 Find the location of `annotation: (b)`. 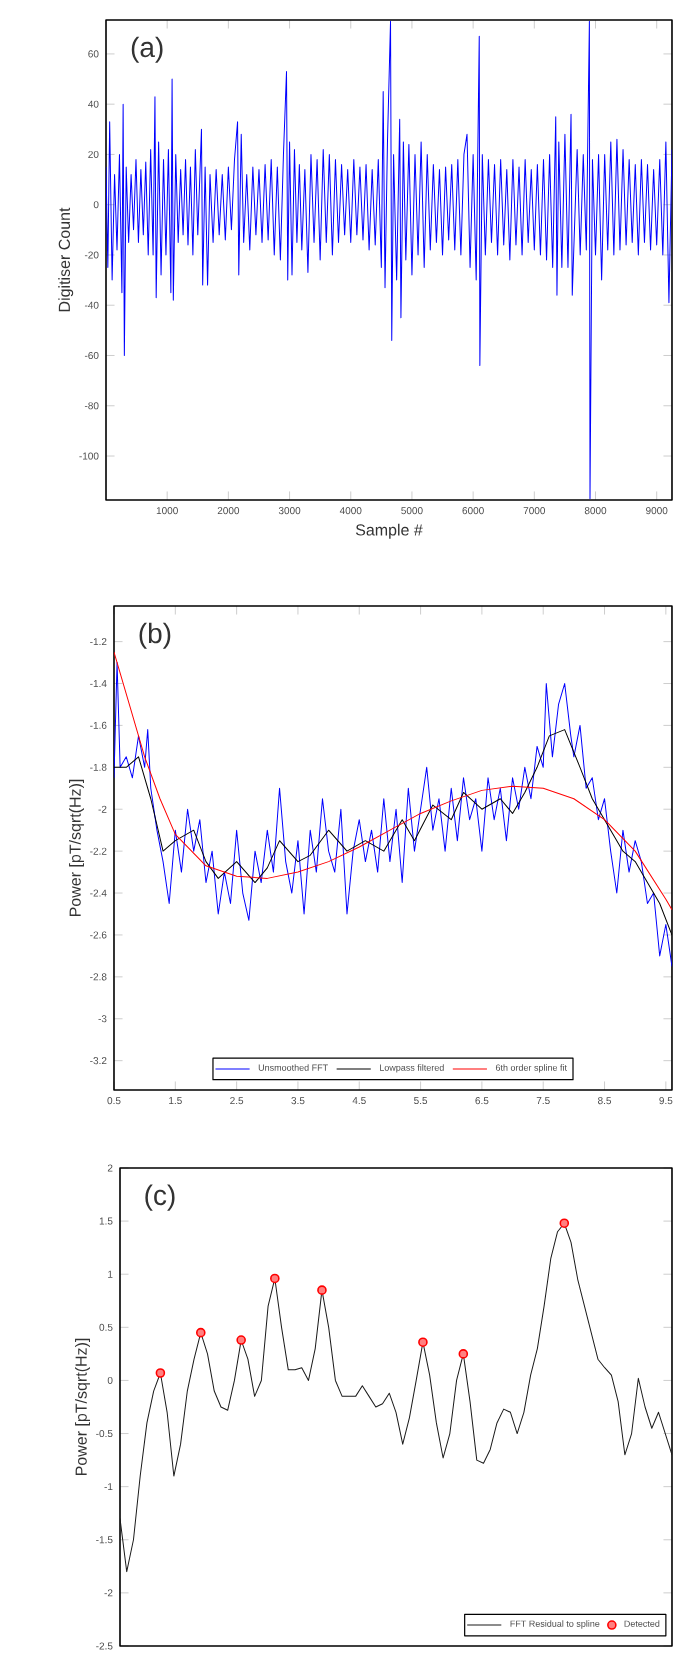

annotation: (b) is located at coordinates (155, 635).